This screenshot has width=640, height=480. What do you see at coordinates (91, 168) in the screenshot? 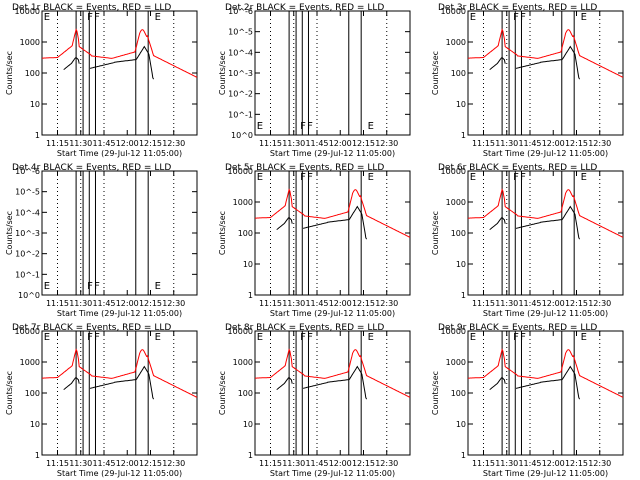
I see `chart-title: Det 4r BLACK = Events, RED = LLD` at bounding box center [91, 168].